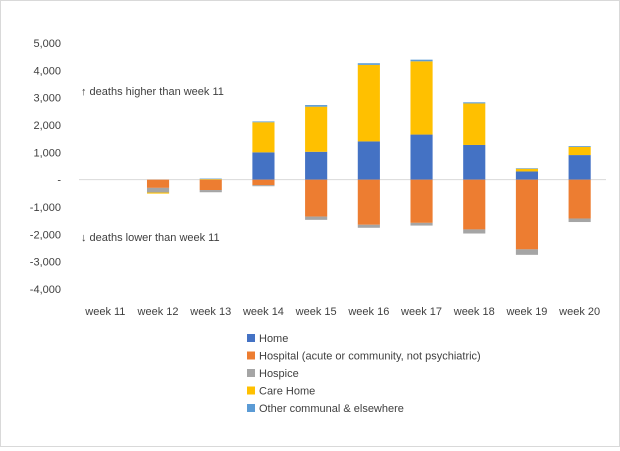  Describe the element at coordinates (158, 312) in the screenshot. I see `x-tick-label: week 12` at that location.